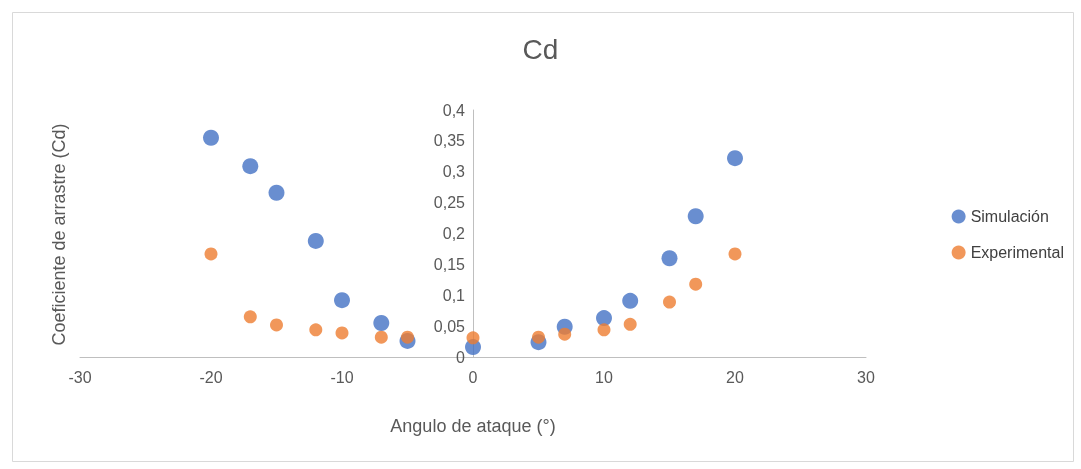  Describe the element at coordinates (735, 377) in the screenshot. I see `x-tick-label: 20` at that location.